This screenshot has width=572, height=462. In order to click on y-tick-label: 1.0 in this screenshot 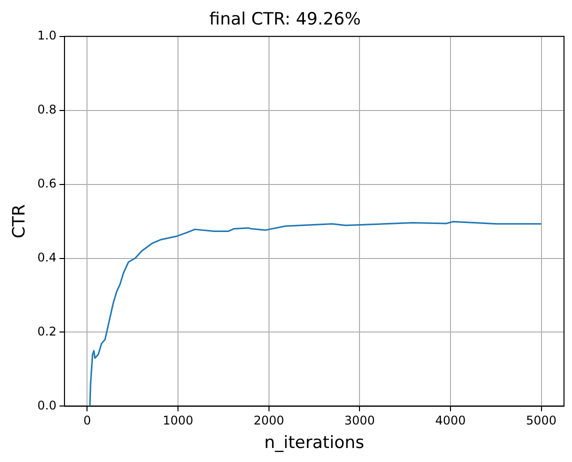, I will do `click(46, 35)`.